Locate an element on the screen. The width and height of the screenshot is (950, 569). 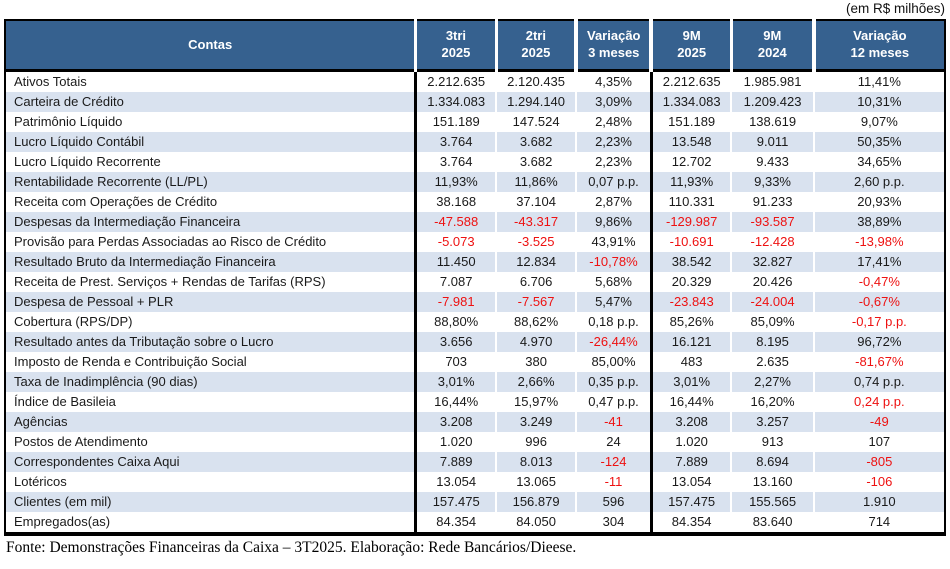
cell-variacao-3-meses: -11 is located at coordinates (613, 482).